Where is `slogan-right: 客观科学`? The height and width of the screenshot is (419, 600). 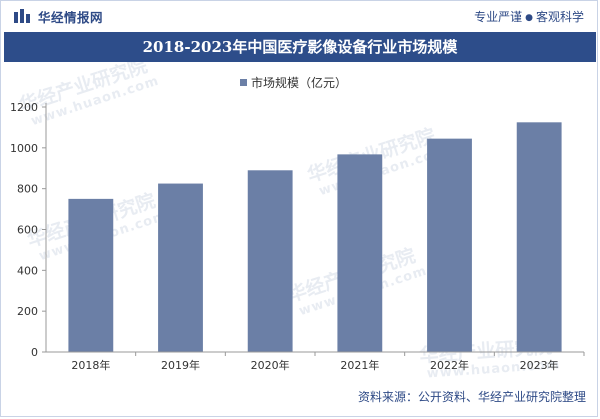 slogan-right: 客观科学 is located at coordinates (559, 17).